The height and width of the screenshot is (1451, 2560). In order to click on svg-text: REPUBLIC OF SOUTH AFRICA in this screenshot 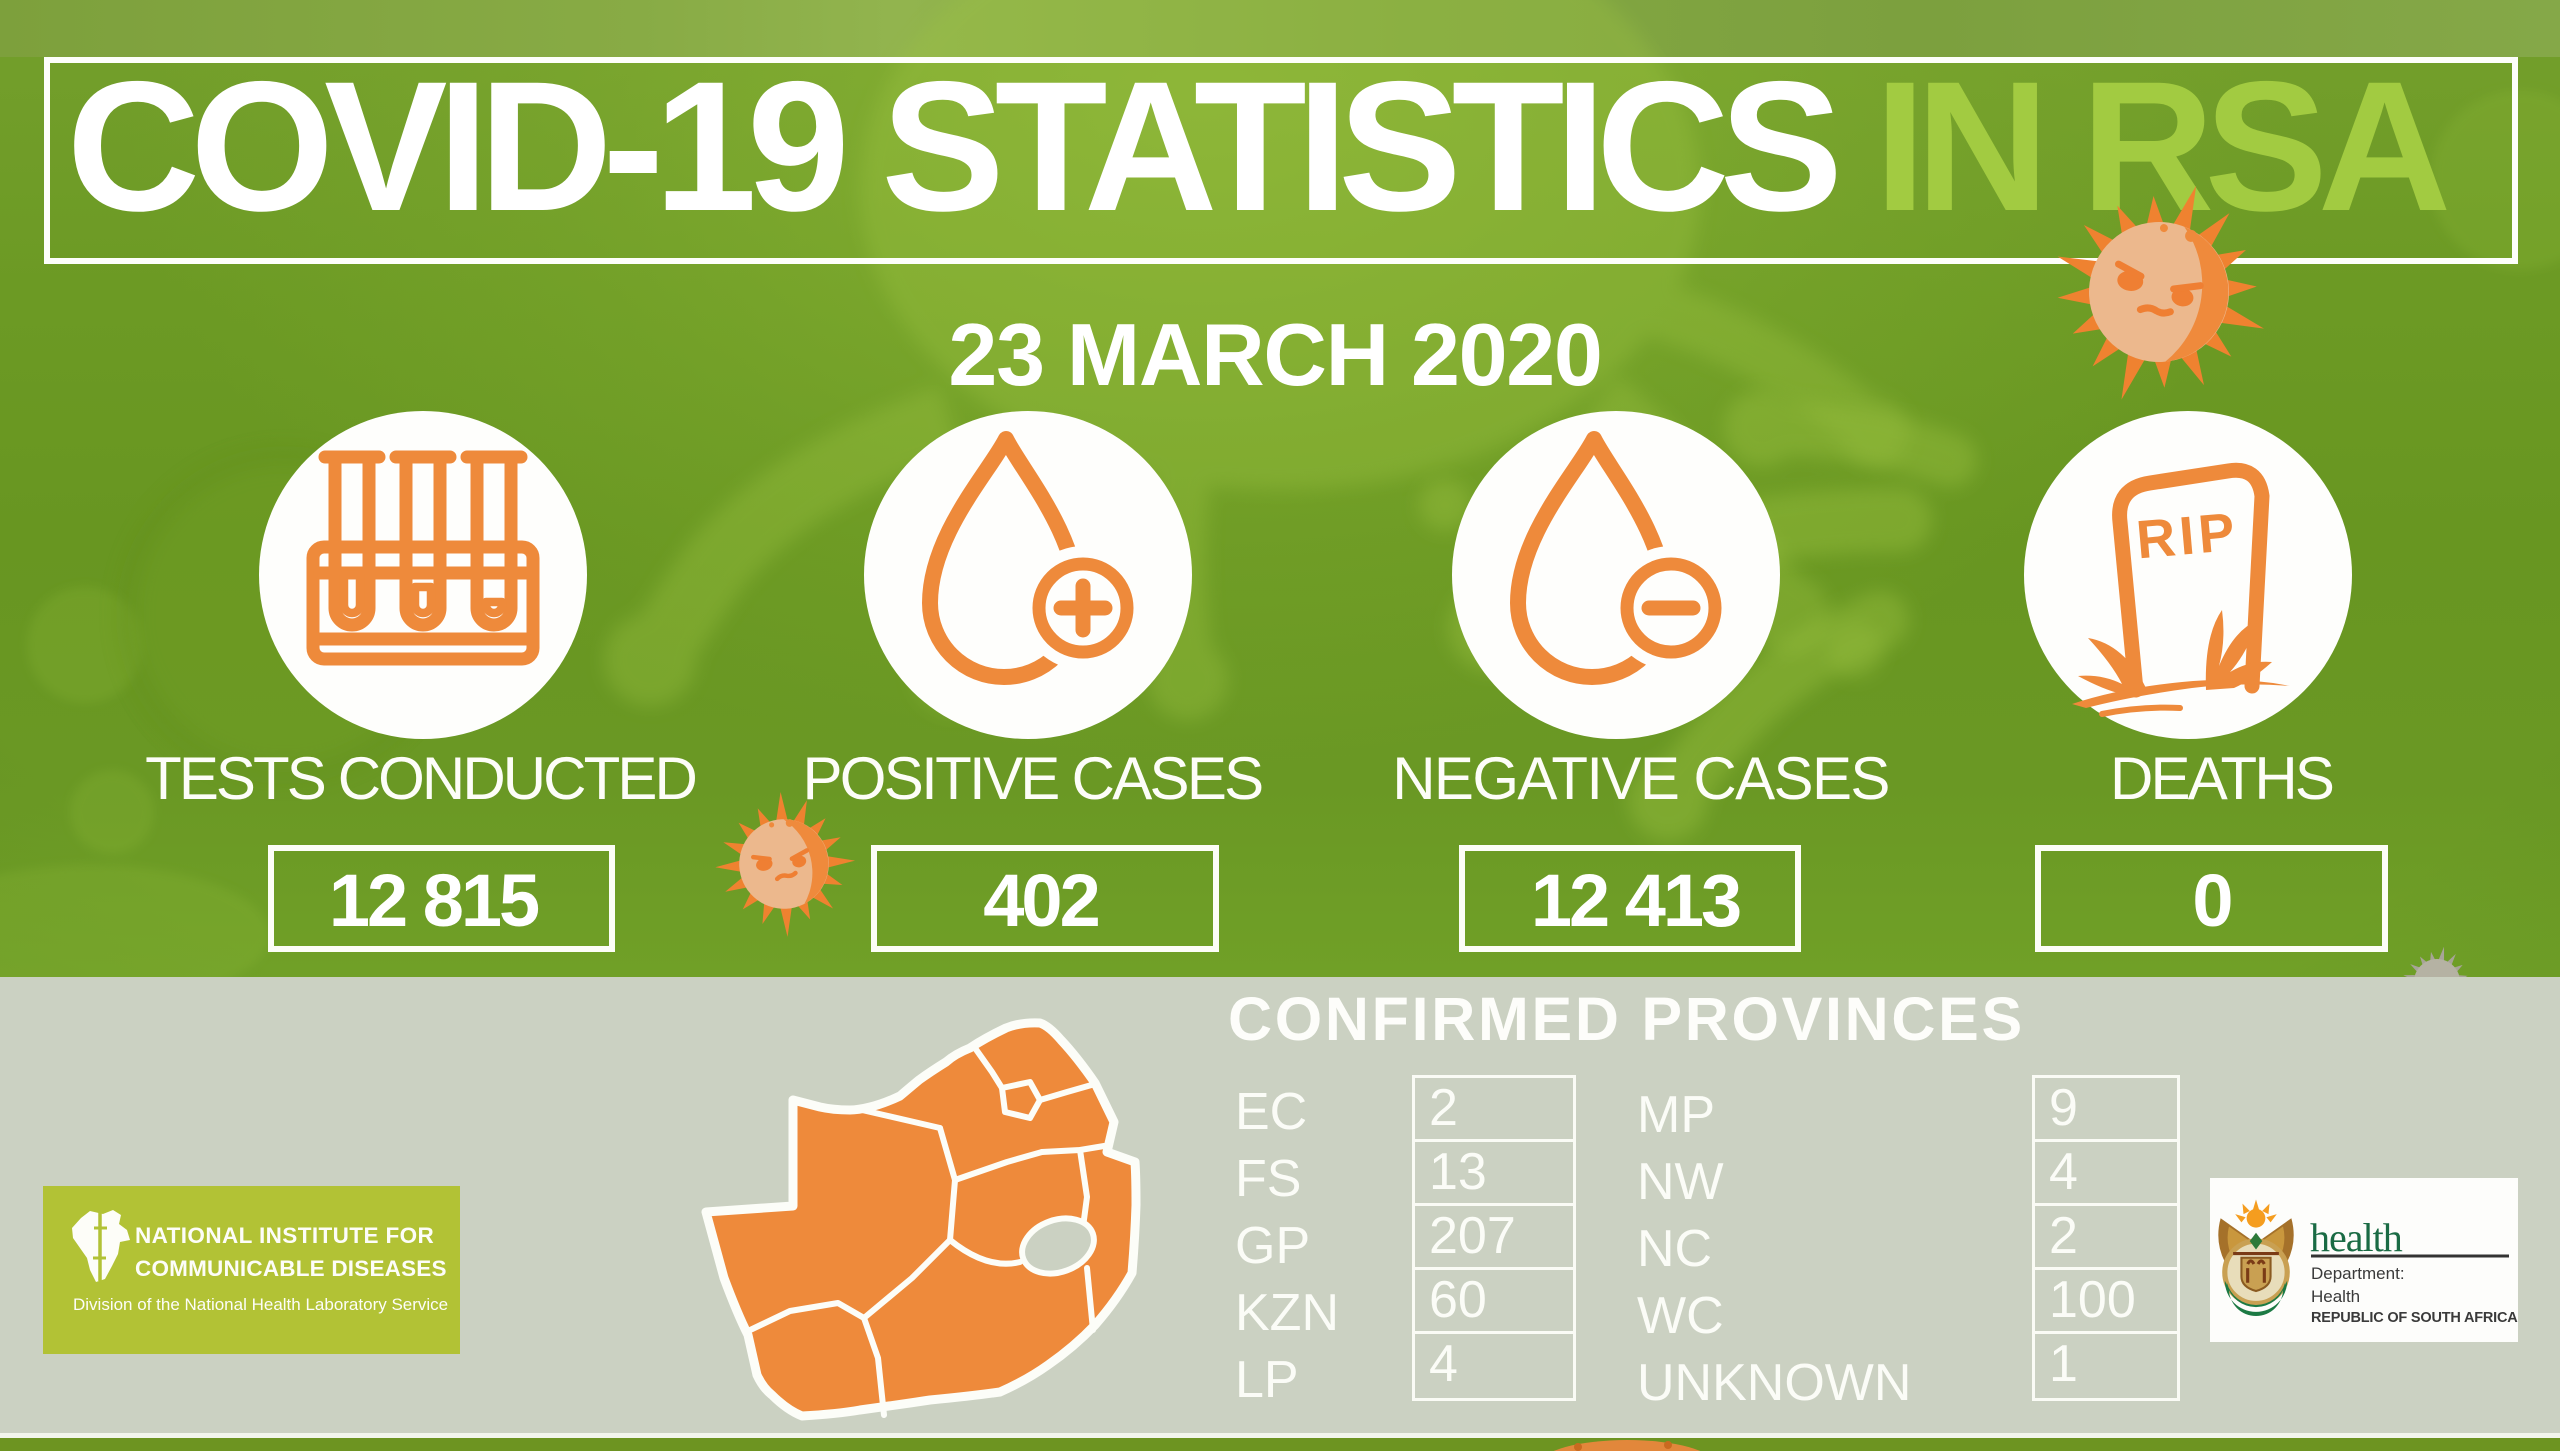, I will do `click(2414, 1318)`.